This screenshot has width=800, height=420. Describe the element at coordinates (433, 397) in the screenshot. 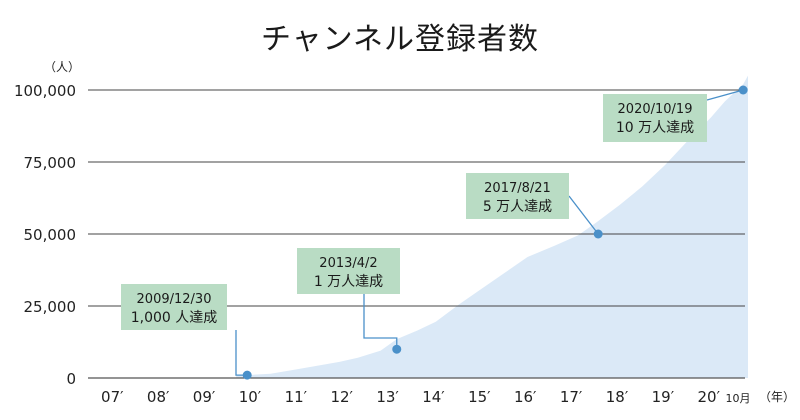

I see `x-tick-label: 14′` at that location.